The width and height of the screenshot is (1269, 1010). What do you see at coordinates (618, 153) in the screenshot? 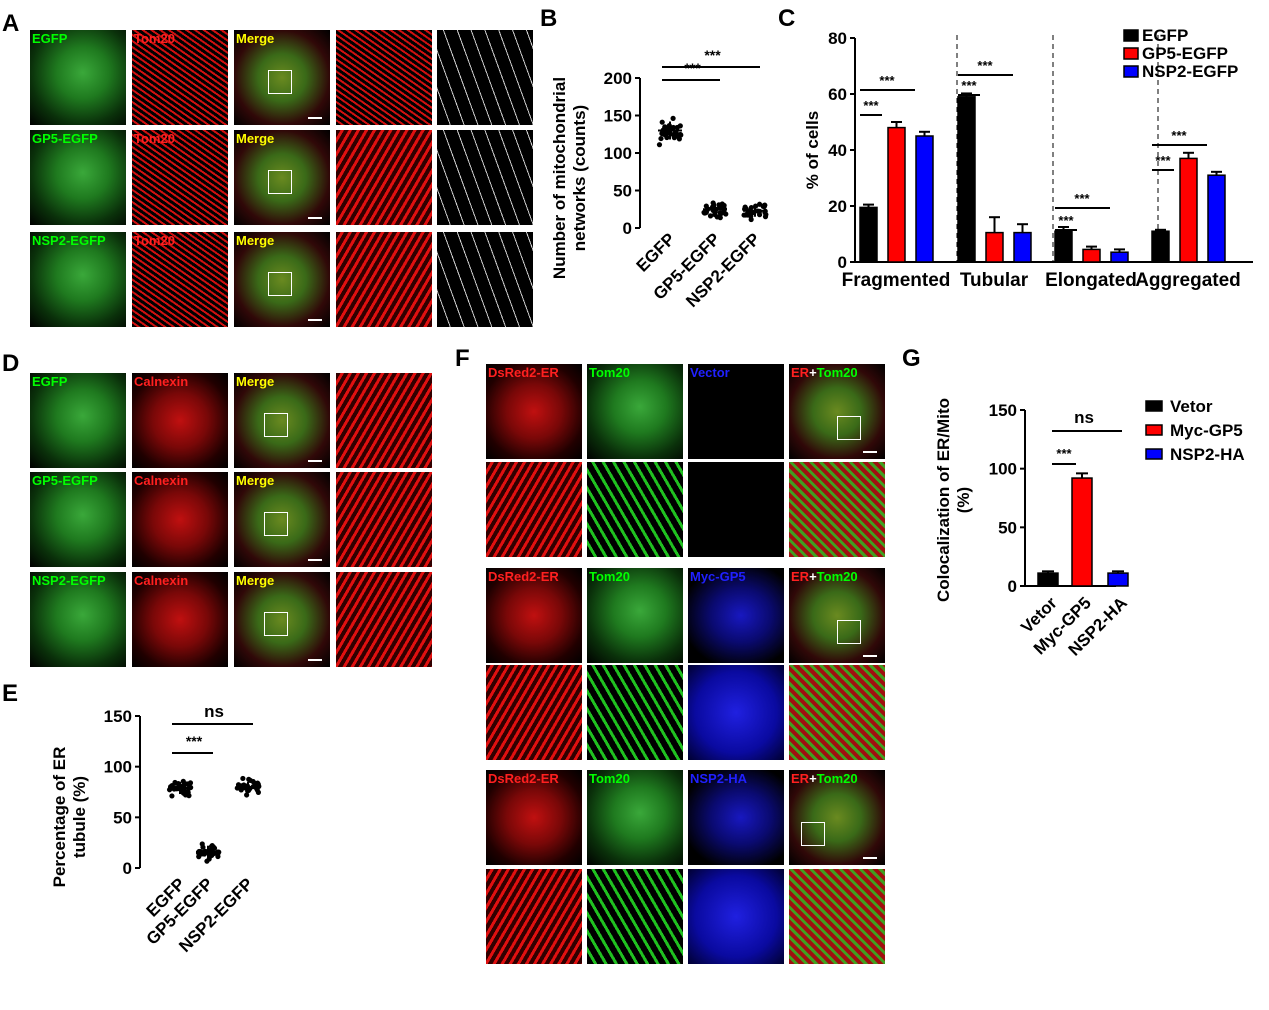
I see `y-tick-label: 100` at bounding box center [618, 153].